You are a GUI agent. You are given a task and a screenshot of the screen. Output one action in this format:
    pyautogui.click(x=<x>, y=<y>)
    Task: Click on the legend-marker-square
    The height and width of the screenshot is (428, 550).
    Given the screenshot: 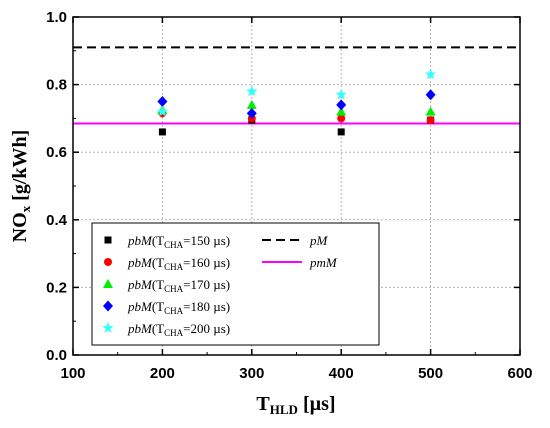 What is the action you would take?
    pyautogui.click(x=108, y=240)
    